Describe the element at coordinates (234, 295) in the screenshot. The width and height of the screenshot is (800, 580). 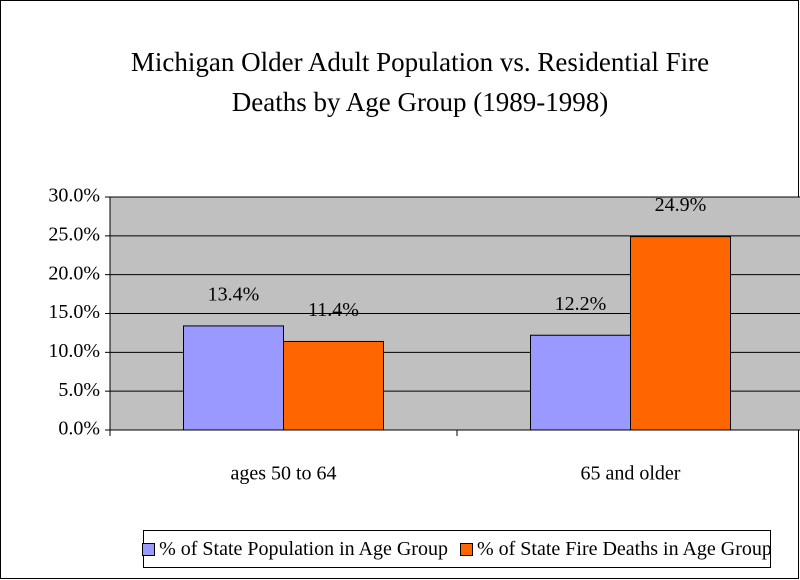
I see `value-label: 13.4%` at that location.